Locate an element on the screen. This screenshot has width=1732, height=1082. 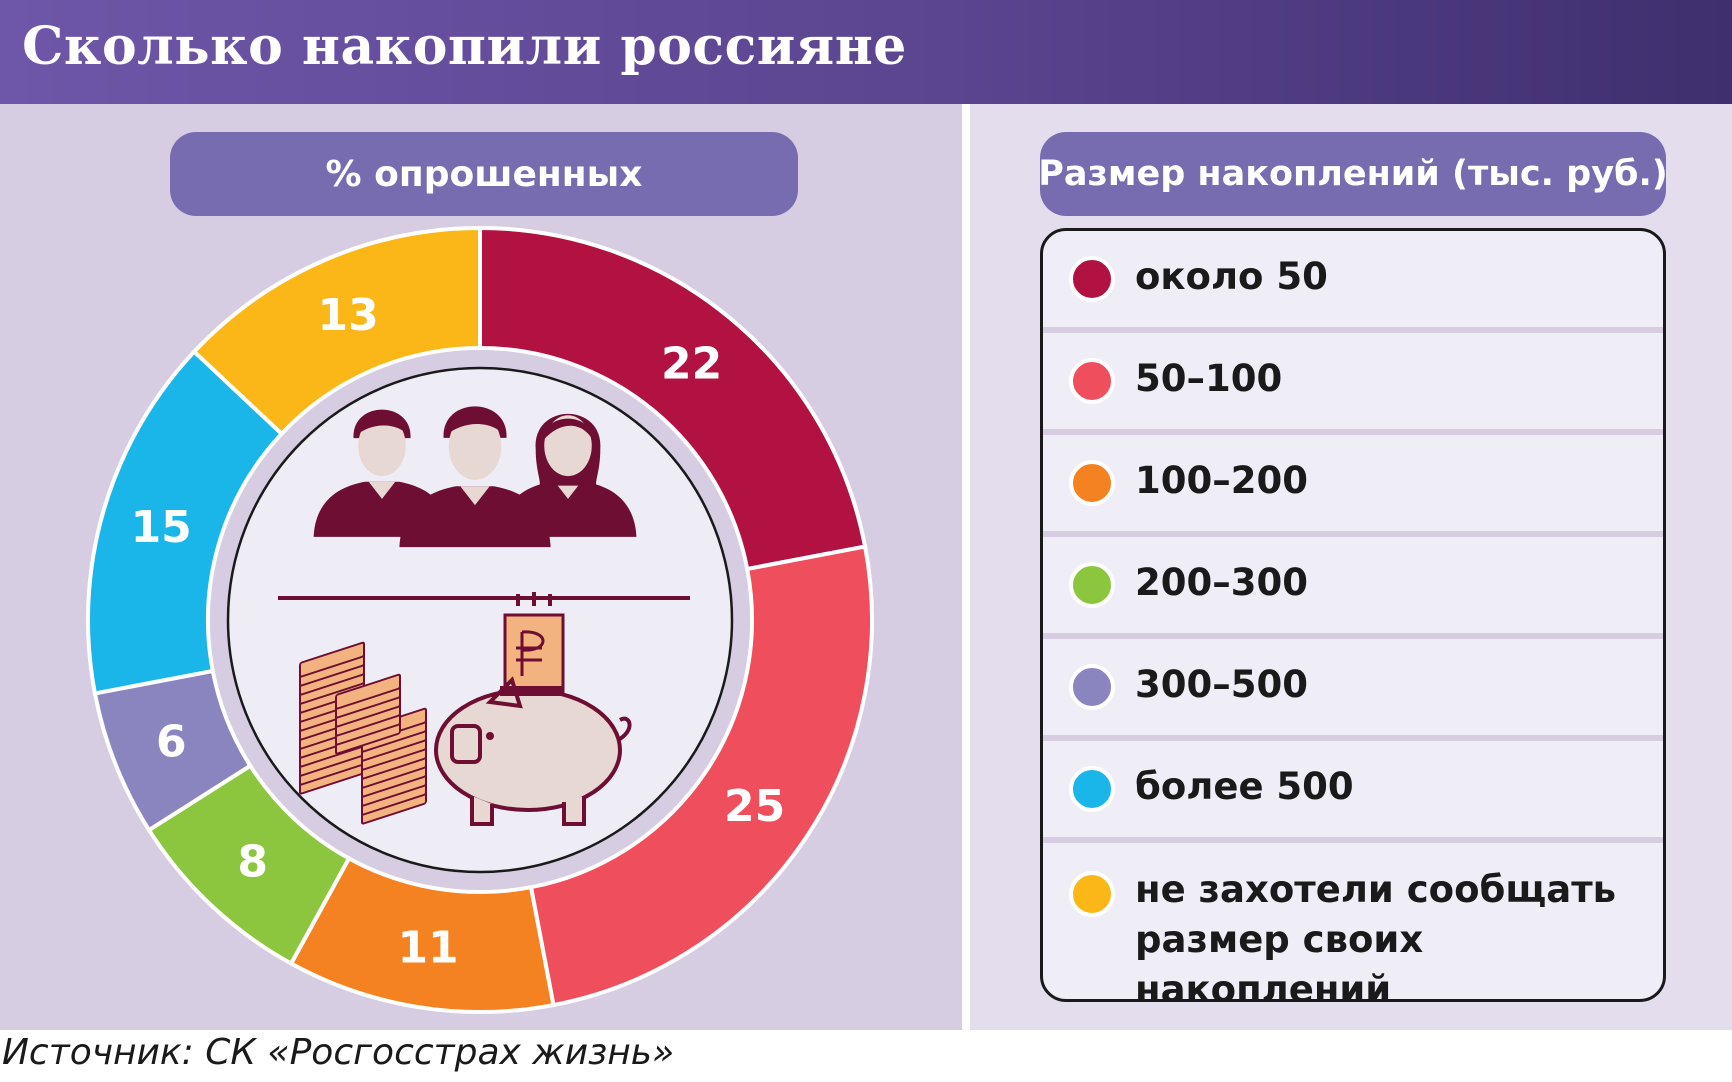
legend-item: 200–300 is located at coordinates (1353, 588).